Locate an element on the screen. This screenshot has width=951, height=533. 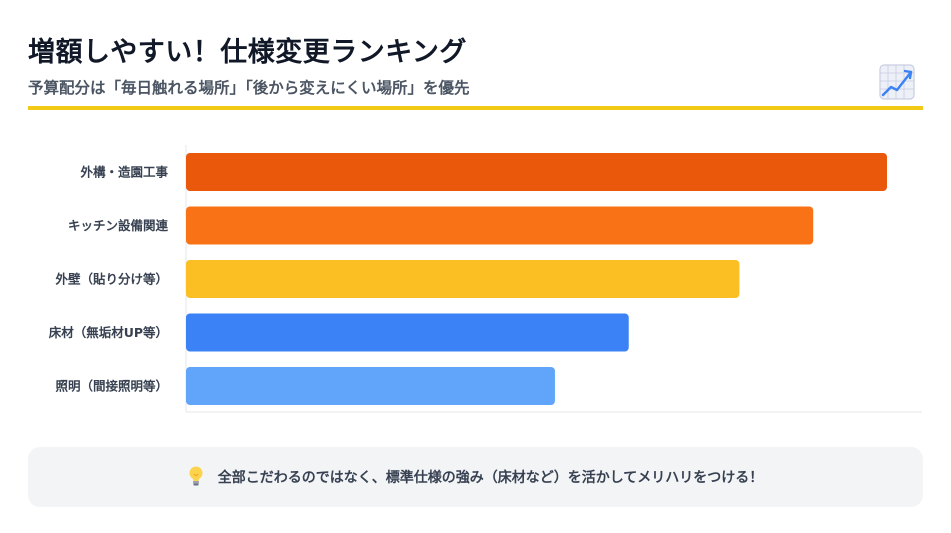
category-label: 照明（間接照明等） is located at coordinates (111, 386).